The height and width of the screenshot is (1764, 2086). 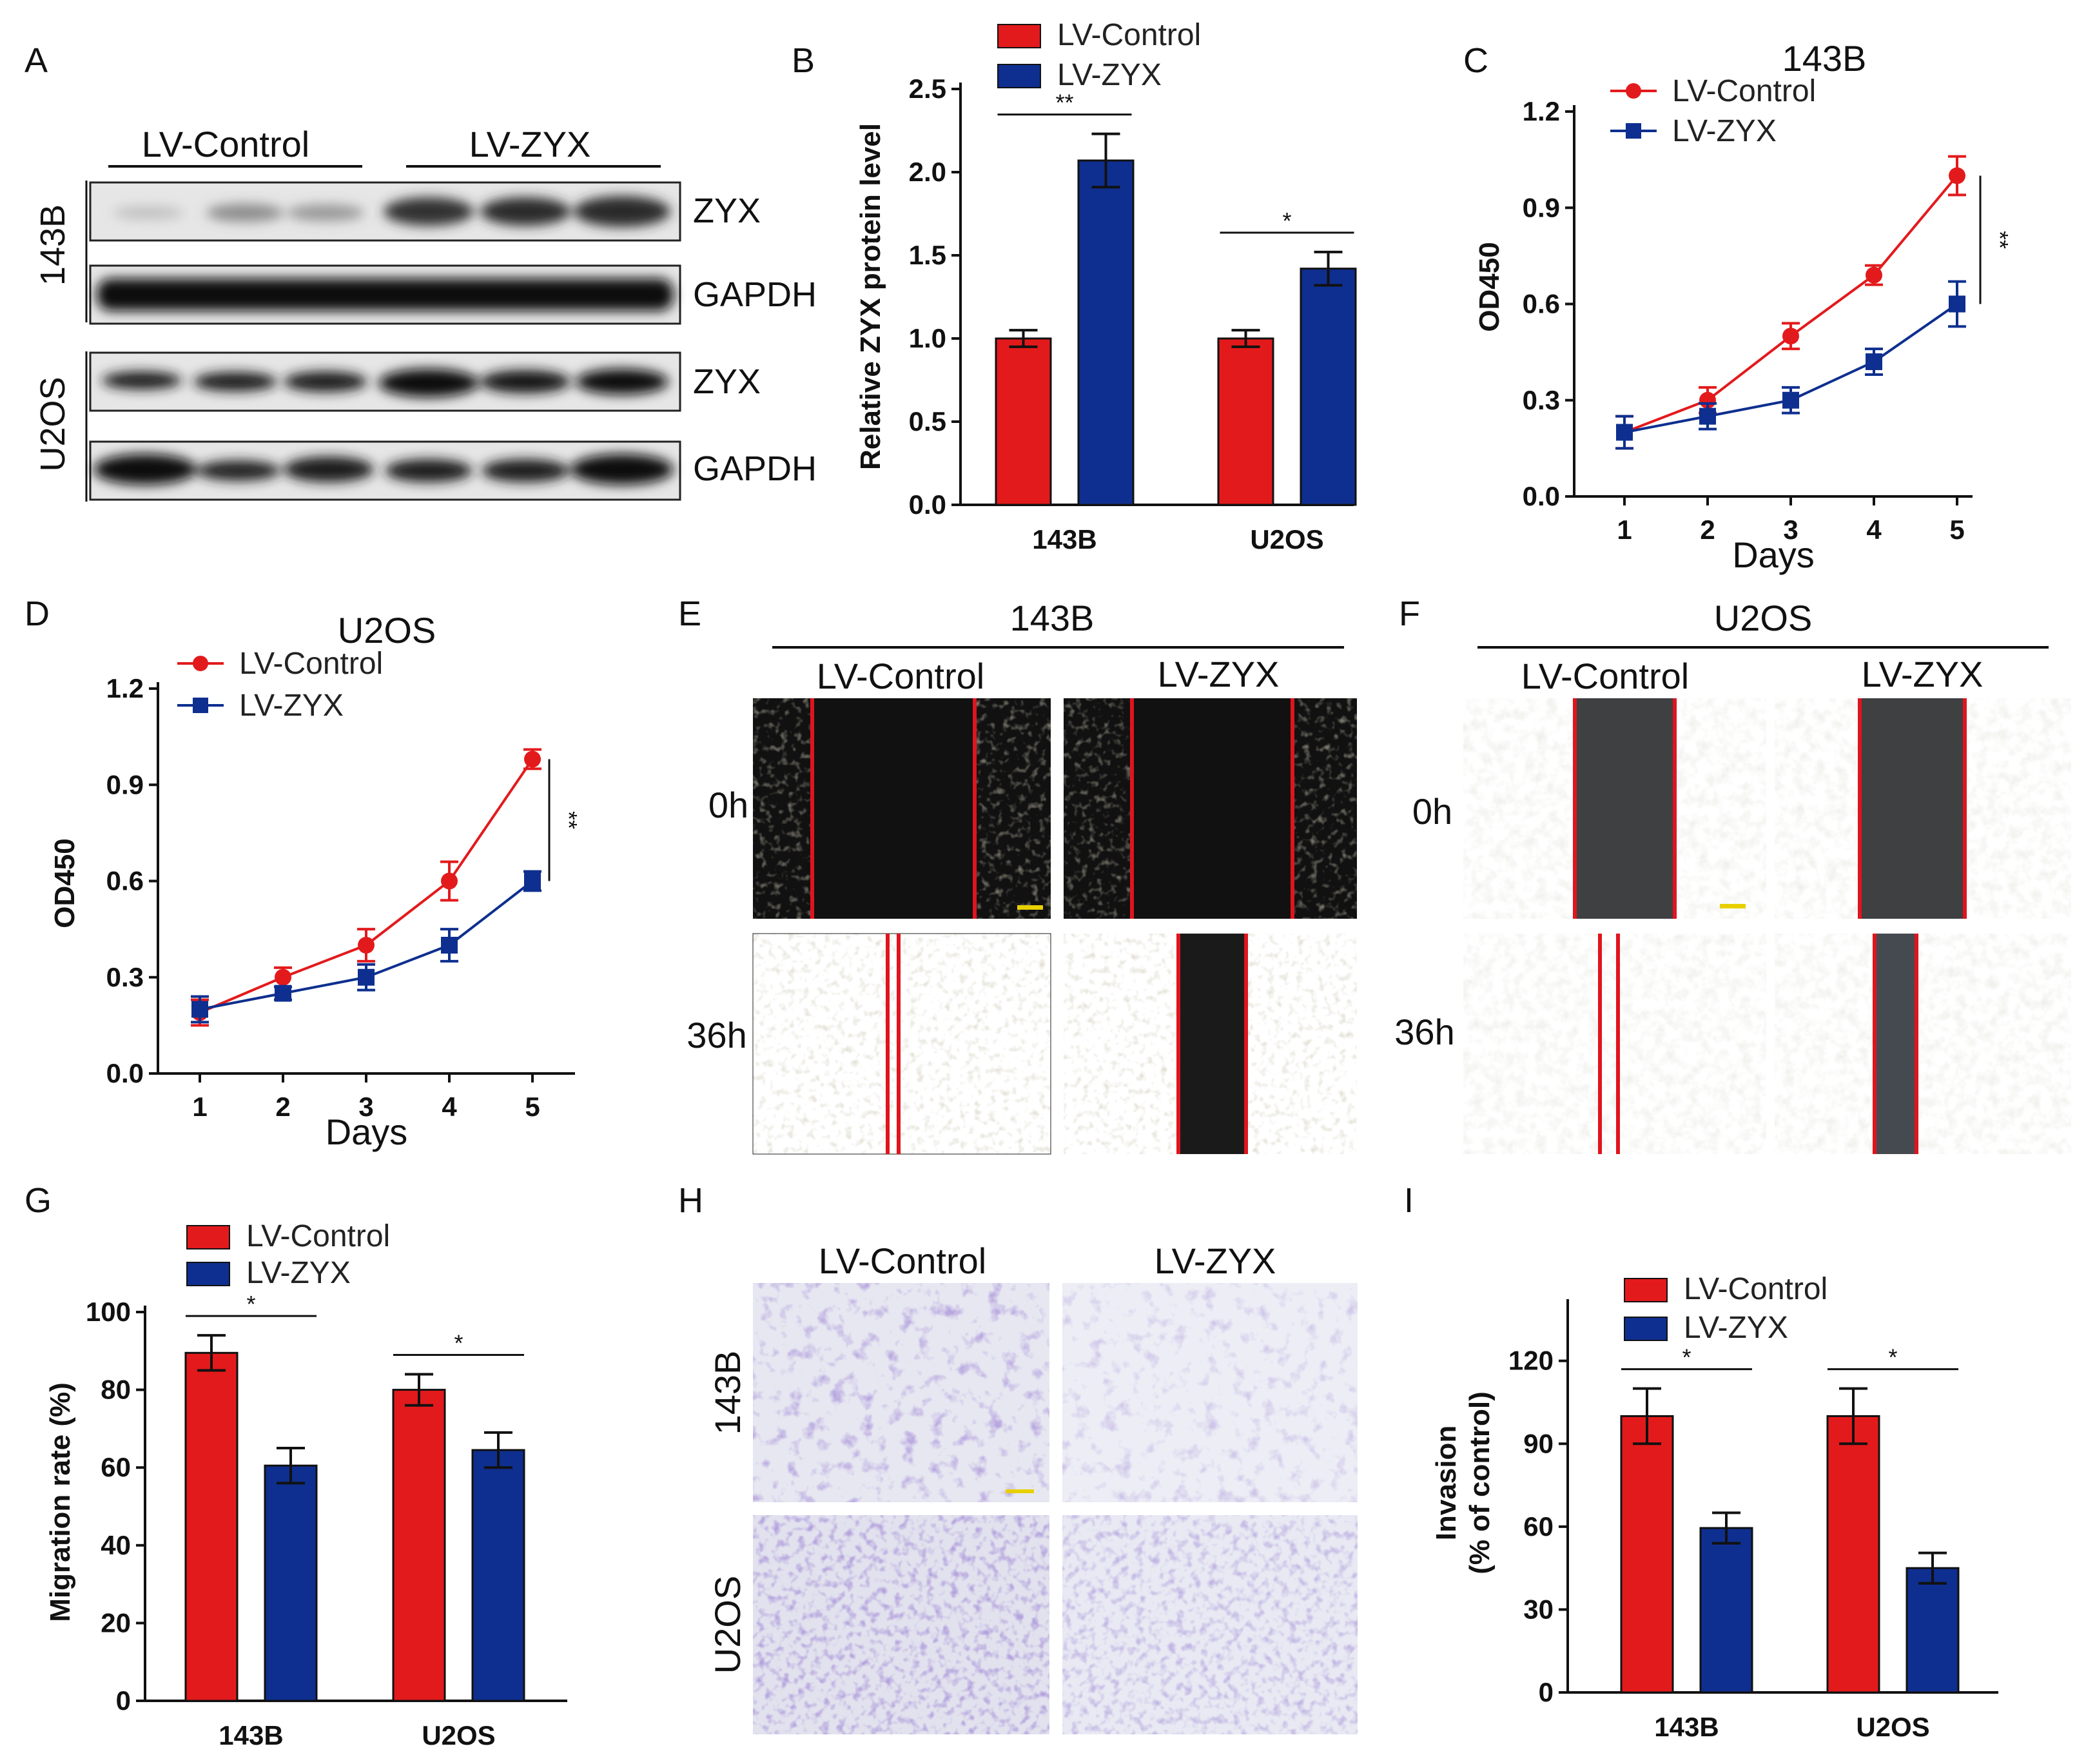 What do you see at coordinates (1409, 613) in the screenshot?
I see `panel-letter: F` at bounding box center [1409, 613].